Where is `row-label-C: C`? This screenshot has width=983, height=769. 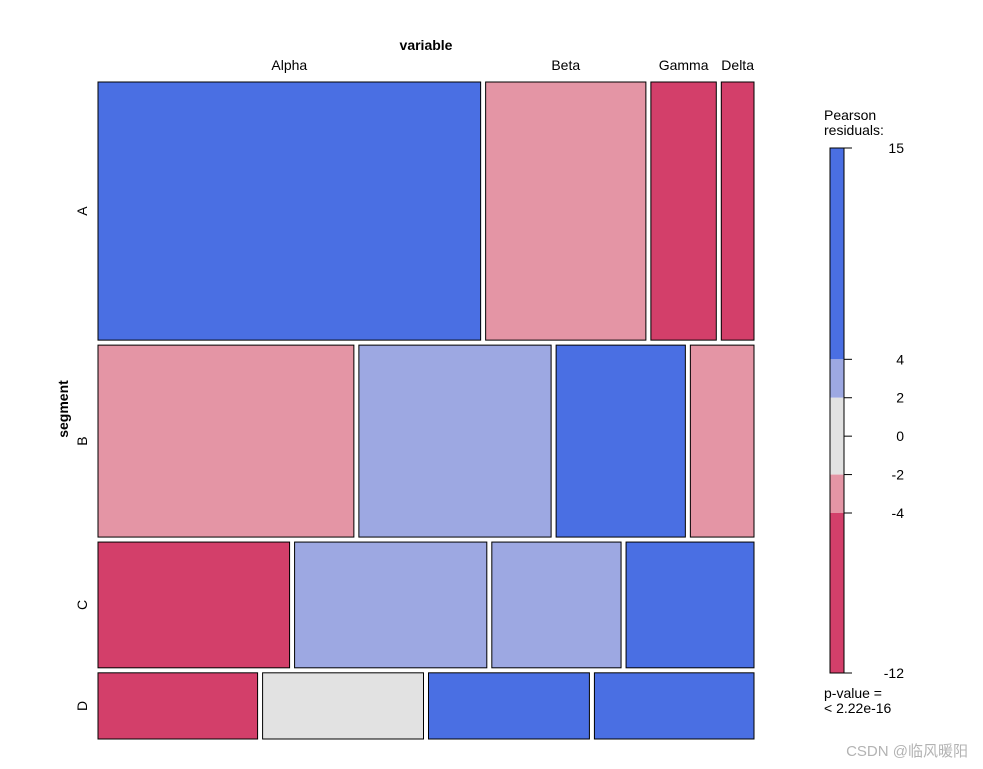
row-label-C: C is located at coordinates (82, 605).